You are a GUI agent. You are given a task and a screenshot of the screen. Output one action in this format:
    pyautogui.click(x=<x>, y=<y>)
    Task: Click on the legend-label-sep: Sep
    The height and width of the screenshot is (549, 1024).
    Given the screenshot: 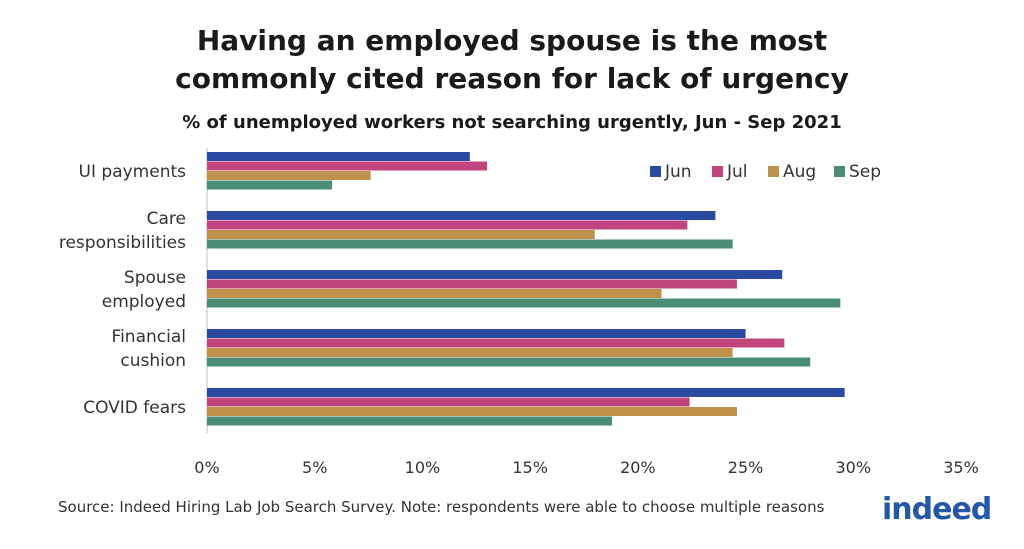 What is the action you would take?
    pyautogui.click(x=865, y=172)
    